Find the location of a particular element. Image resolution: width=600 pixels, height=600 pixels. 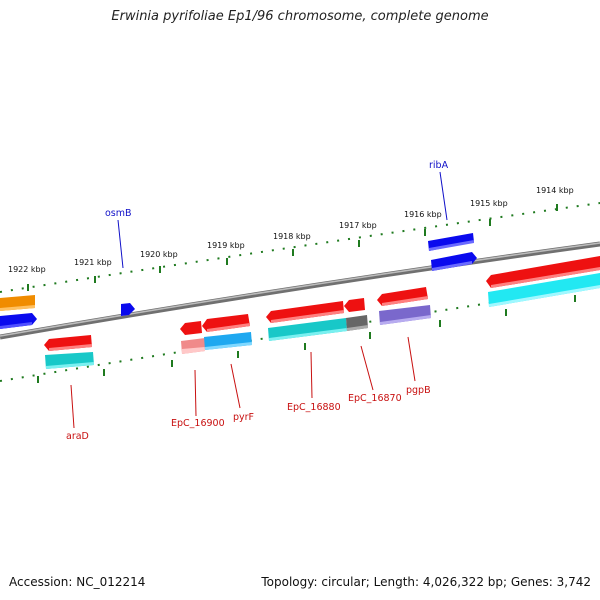

gene-label-ribA: ribA is located at coordinates (439, 165).